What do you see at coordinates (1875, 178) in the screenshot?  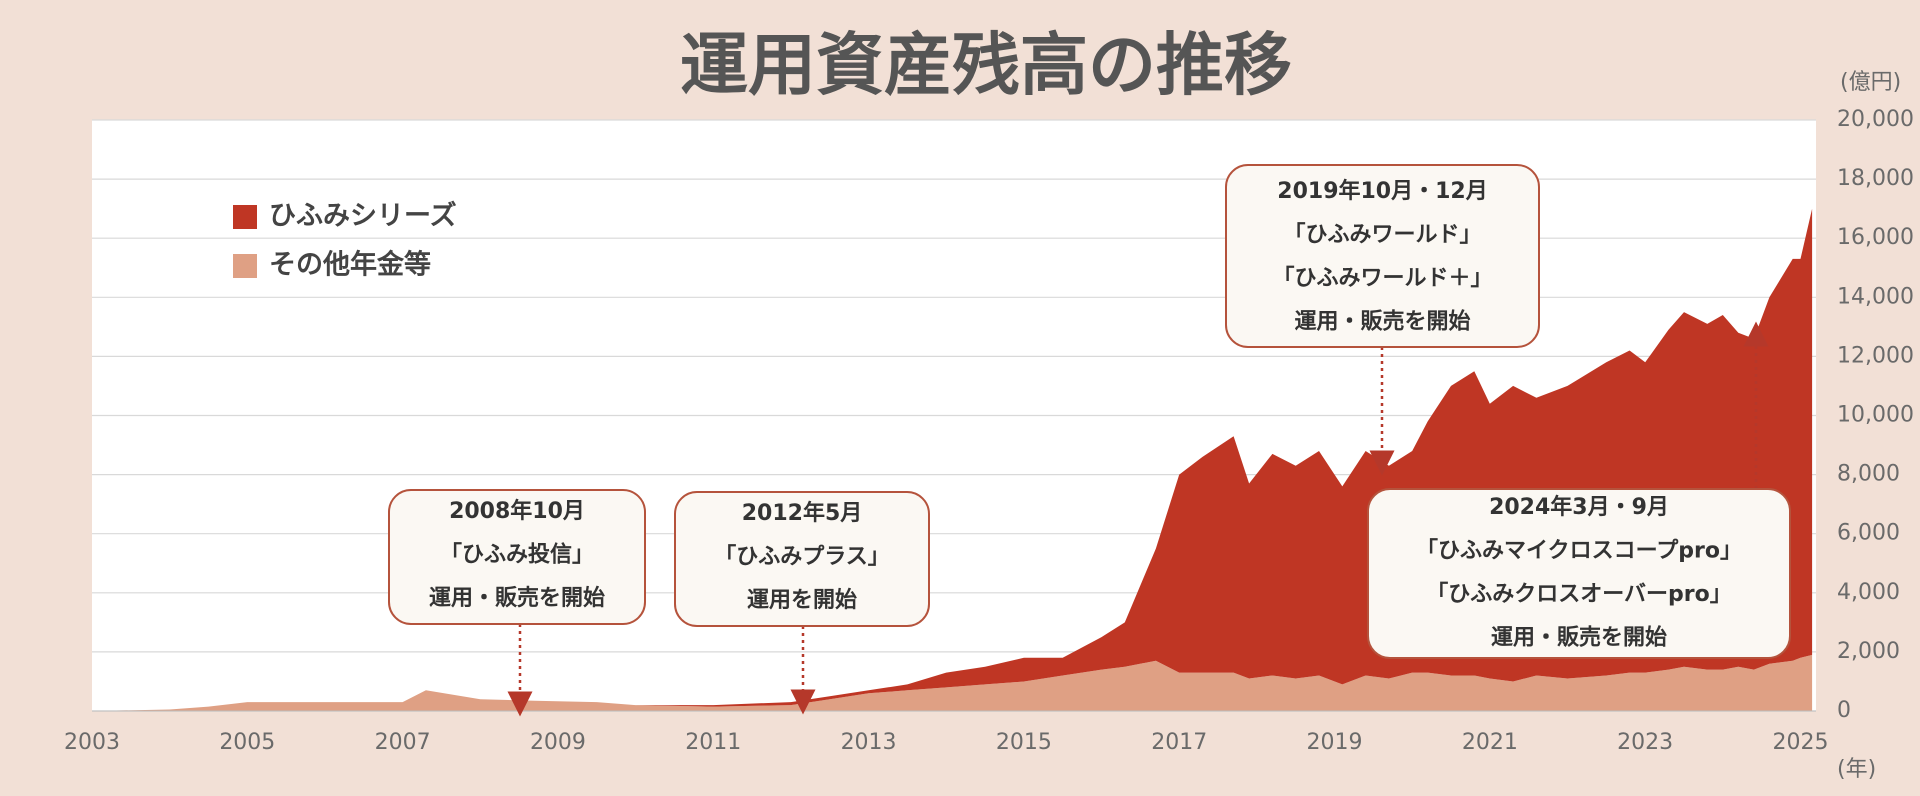 I see `y-tick-label: 18,000` at bounding box center [1875, 178].